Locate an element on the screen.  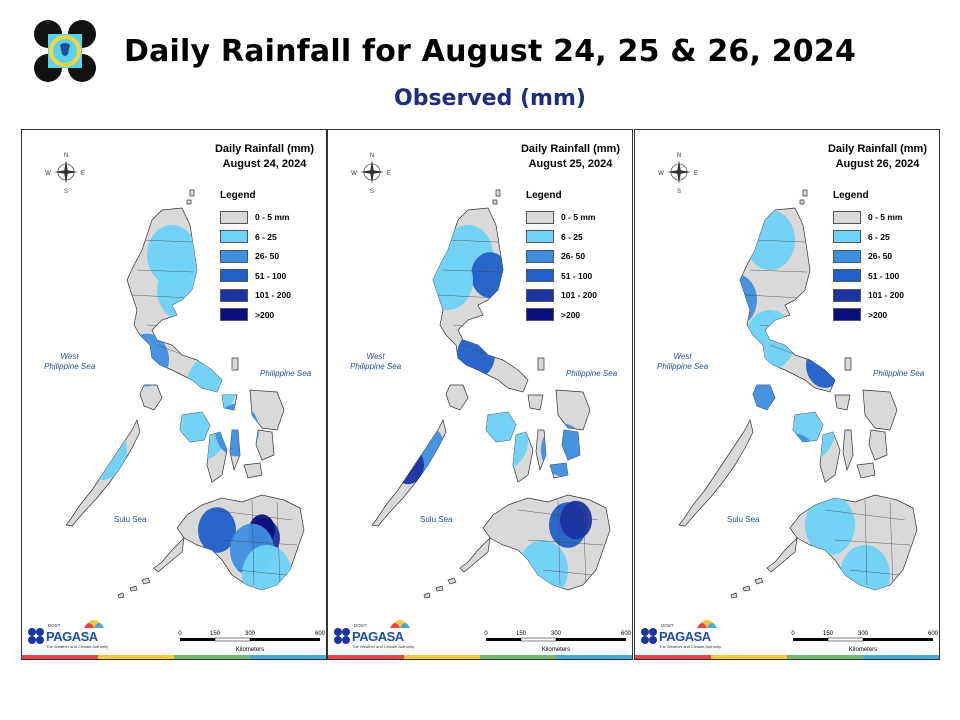
panel-date: August 26, 2024 is located at coordinates (877, 164).